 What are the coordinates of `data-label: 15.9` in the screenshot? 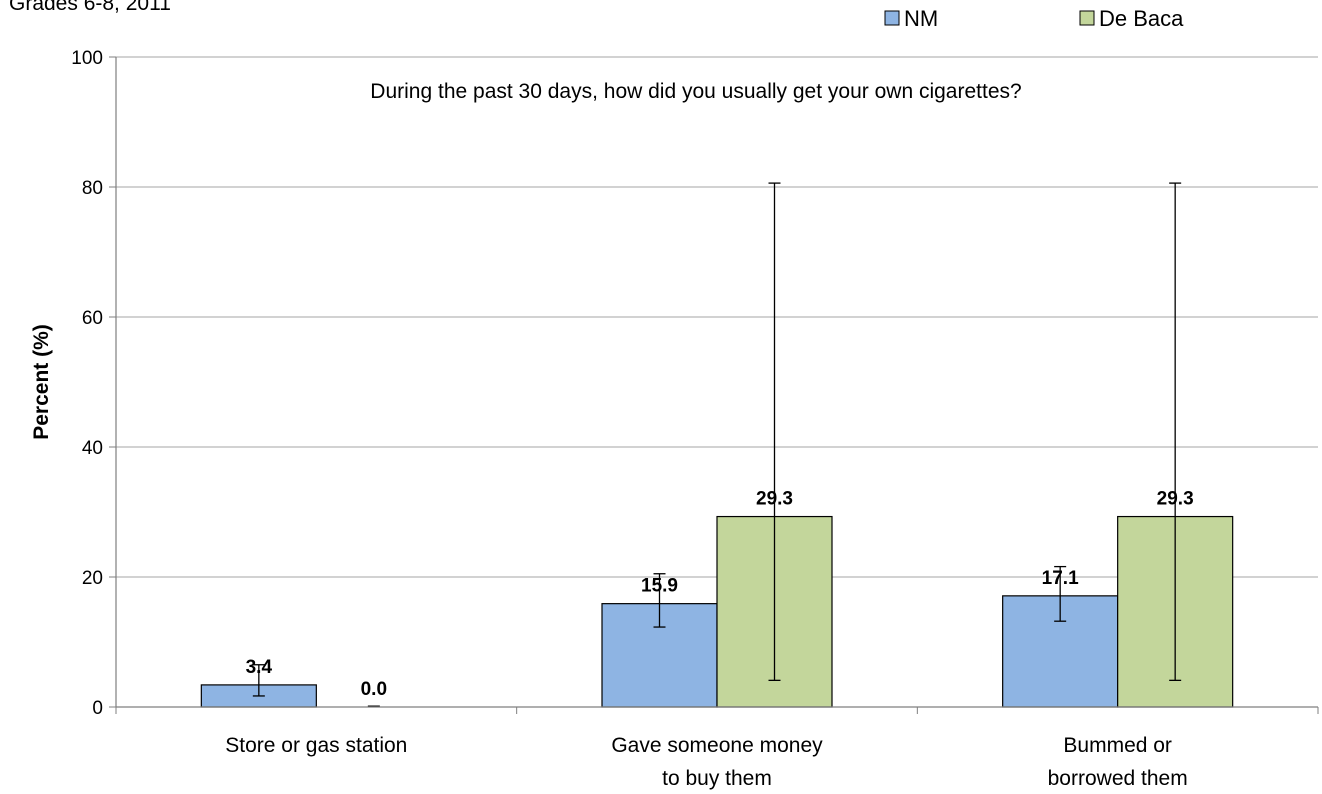 It's located at (659, 586).